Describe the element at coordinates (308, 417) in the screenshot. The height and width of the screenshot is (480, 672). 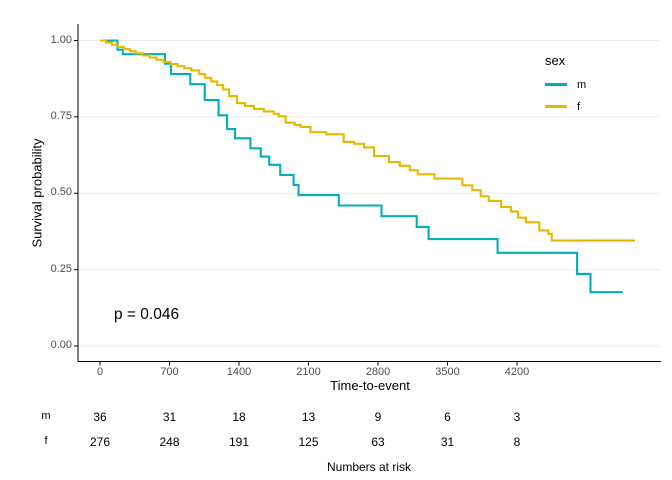
I see `risk-count: 13` at that location.